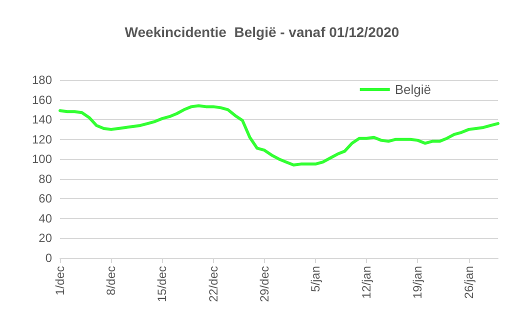 Image resolution: width=524 pixels, height=332 pixels. What do you see at coordinates (45, 199) in the screenshot?
I see `y-tick-label: 60` at bounding box center [45, 199].